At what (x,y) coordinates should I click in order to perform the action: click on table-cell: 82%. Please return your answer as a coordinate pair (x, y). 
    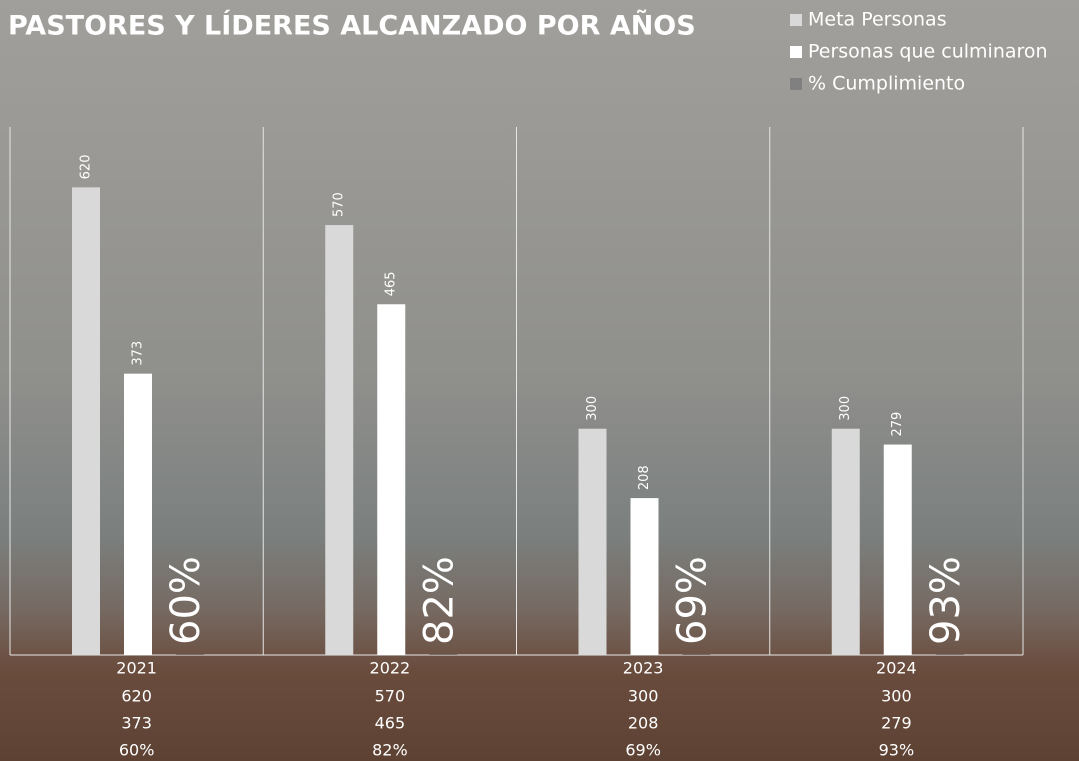
    Looking at the image, I should click on (390, 750).